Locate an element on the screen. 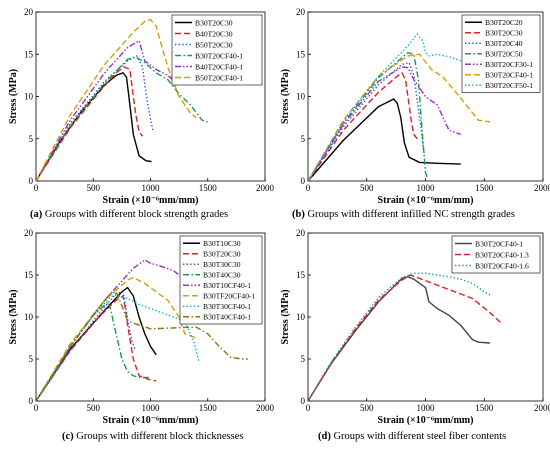  panel-a-legend-label: B50T20C30 is located at coordinates (214, 44).